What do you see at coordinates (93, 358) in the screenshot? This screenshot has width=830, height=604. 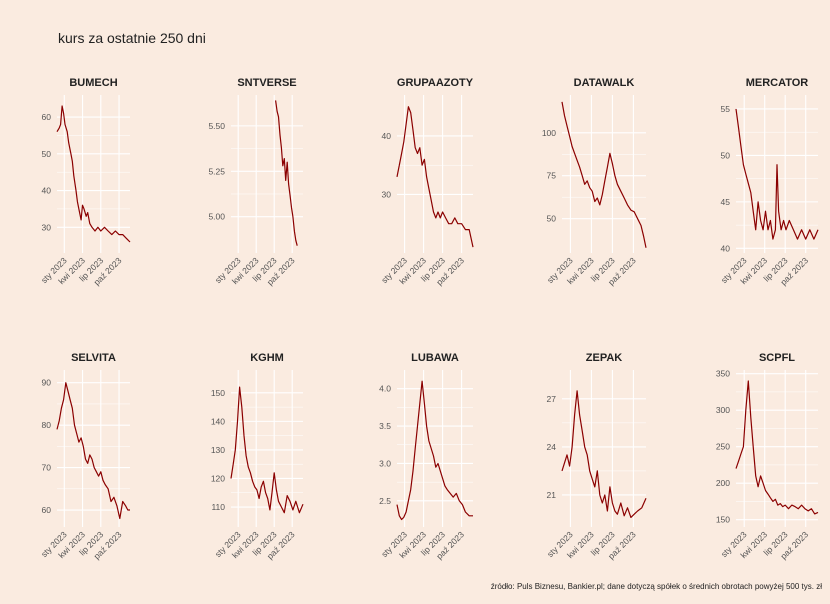 I see `panel-title: SELVITA` at bounding box center [93, 358].